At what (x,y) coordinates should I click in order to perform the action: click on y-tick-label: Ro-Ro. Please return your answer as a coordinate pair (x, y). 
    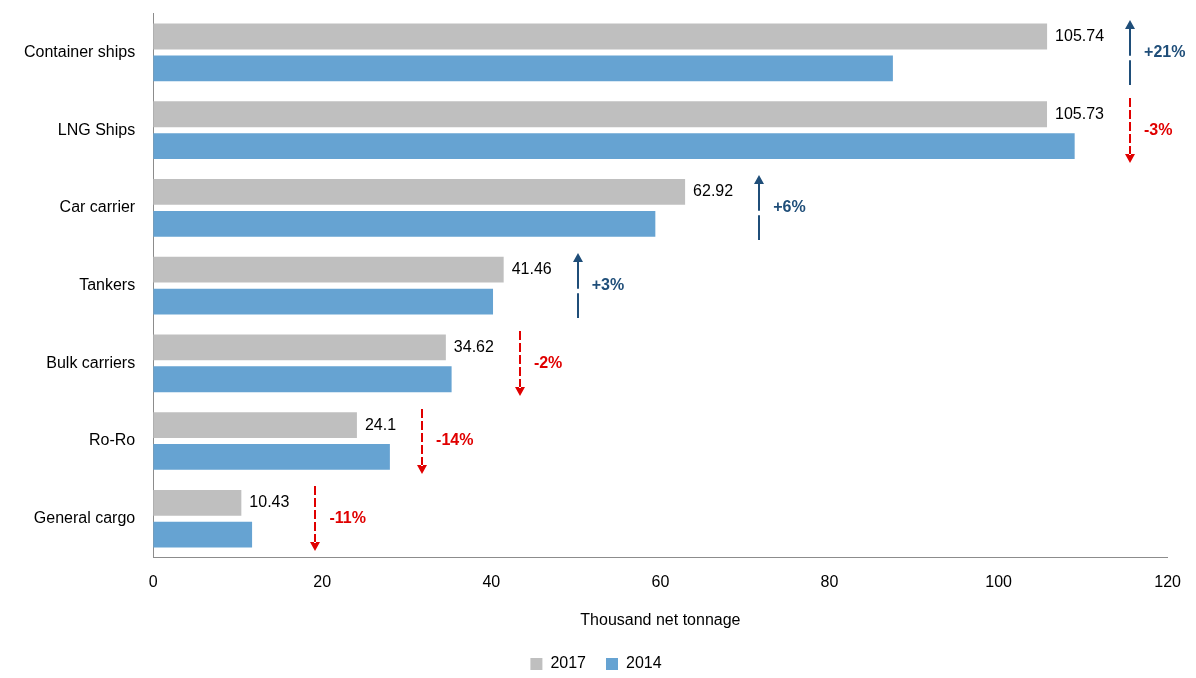
    Looking at the image, I should click on (112, 440).